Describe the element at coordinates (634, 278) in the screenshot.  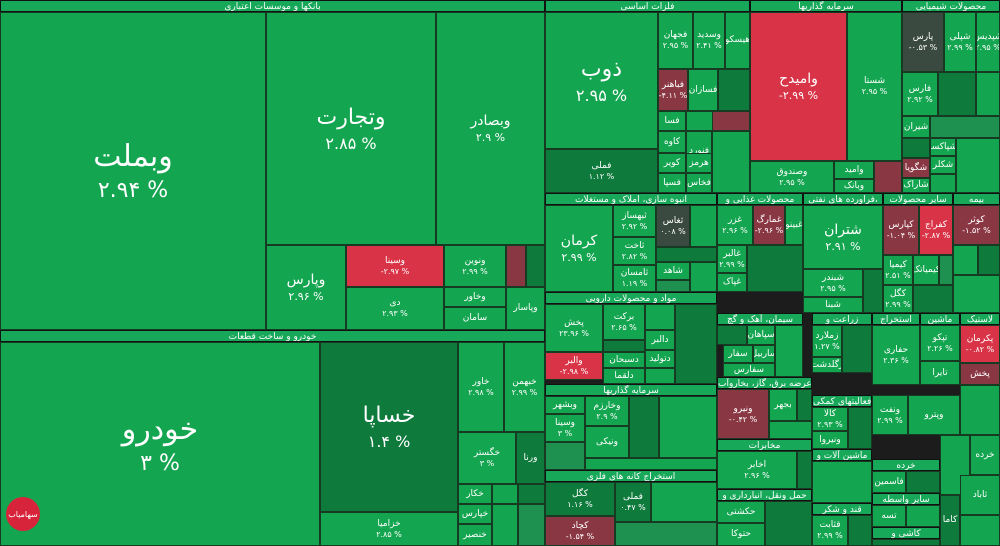
I see `ticker-tile: ثامسان ۱.۱۹ %` at that location.